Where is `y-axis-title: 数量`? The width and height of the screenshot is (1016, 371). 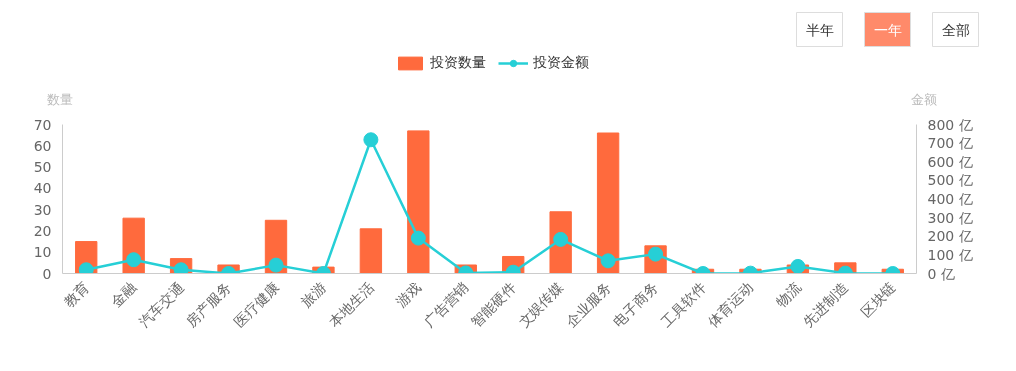
y-axis-title: 数量 is located at coordinates (59, 99).